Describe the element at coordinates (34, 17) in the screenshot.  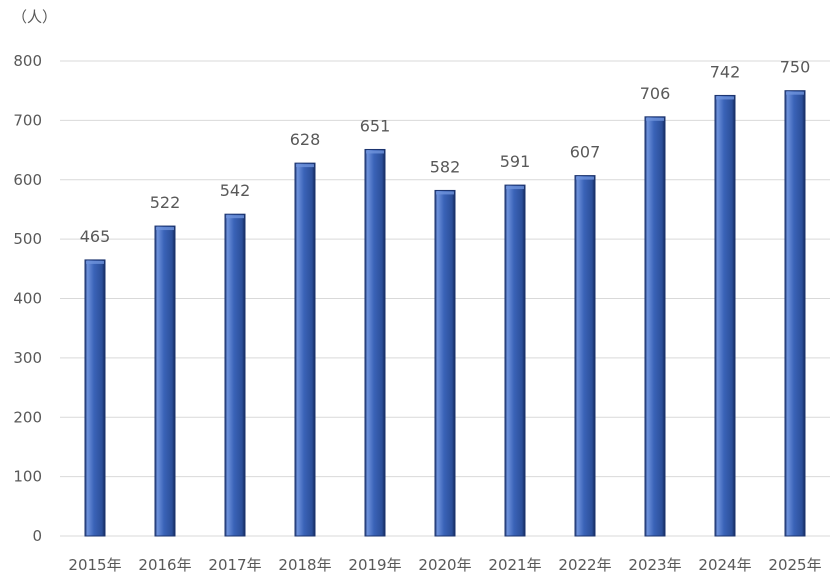
I see `y-axis-unit-label: （人）` at that location.